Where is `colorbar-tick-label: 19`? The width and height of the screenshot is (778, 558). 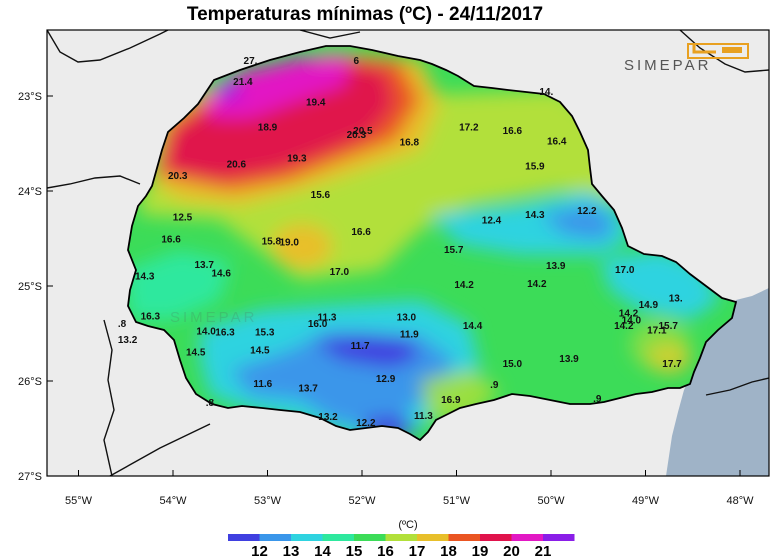
colorbar-tick-label: 19 is located at coordinates (480, 550).